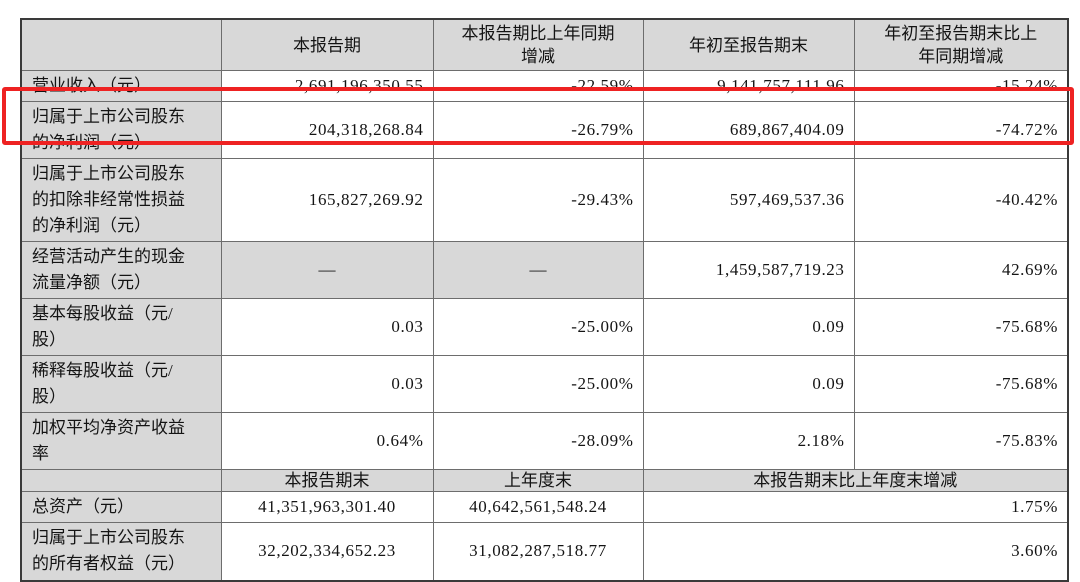  Describe the element at coordinates (327, 507) in the screenshot. I see `cell-period-end: 41,351,963,301.40` at that location.